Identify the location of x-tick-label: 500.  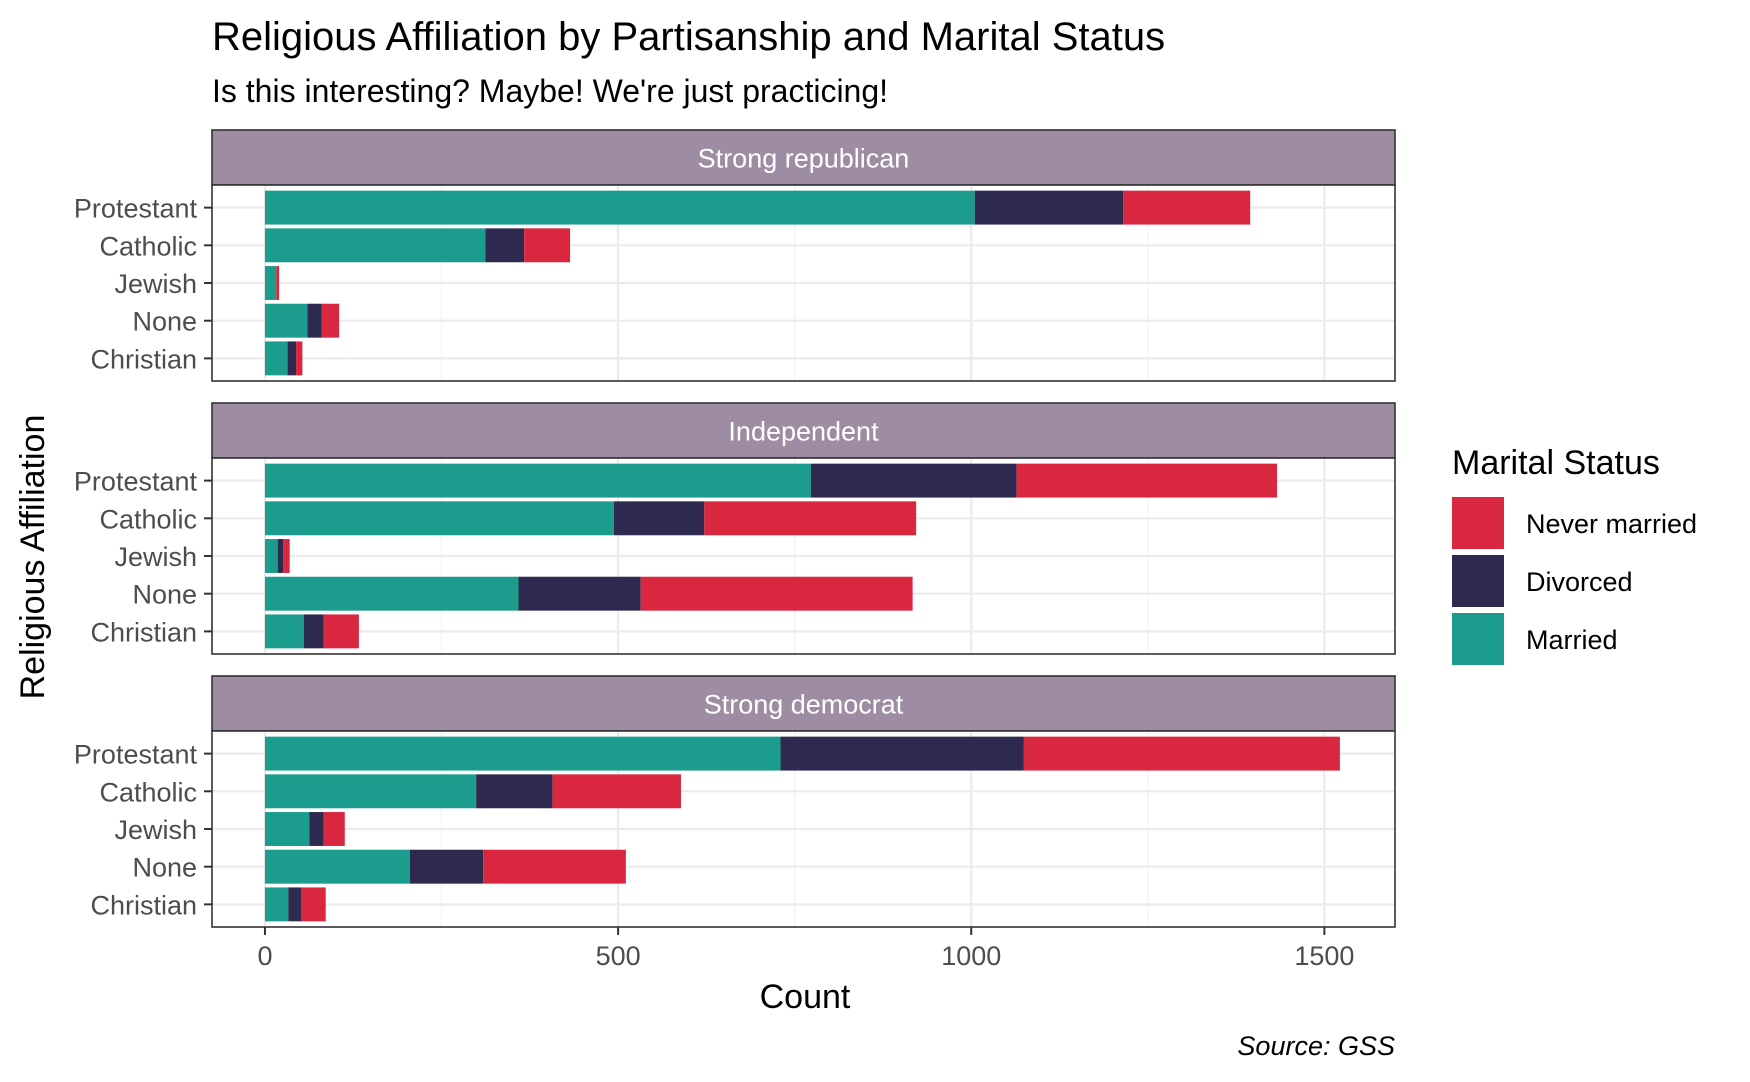
(618, 956).